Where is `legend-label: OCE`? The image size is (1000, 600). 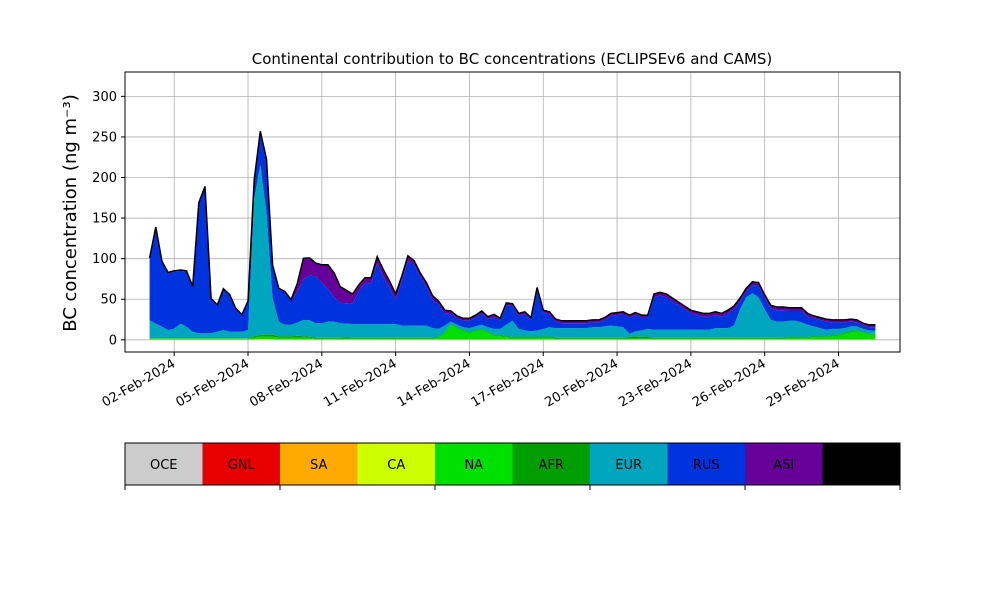 legend-label: OCE is located at coordinates (164, 465).